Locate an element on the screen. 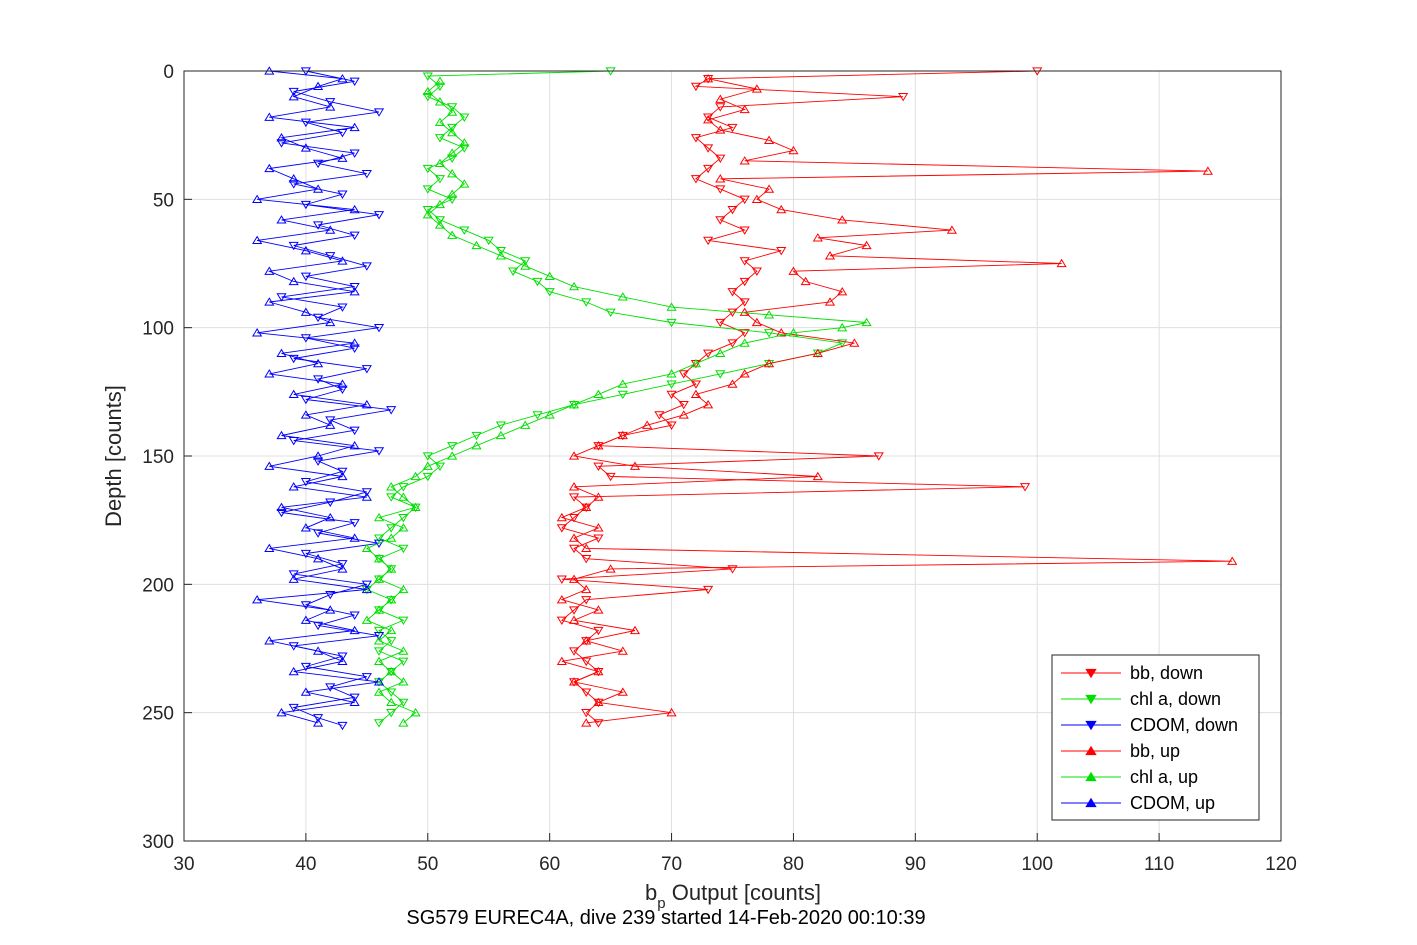  legend-label: bb, down is located at coordinates (1166, 673).